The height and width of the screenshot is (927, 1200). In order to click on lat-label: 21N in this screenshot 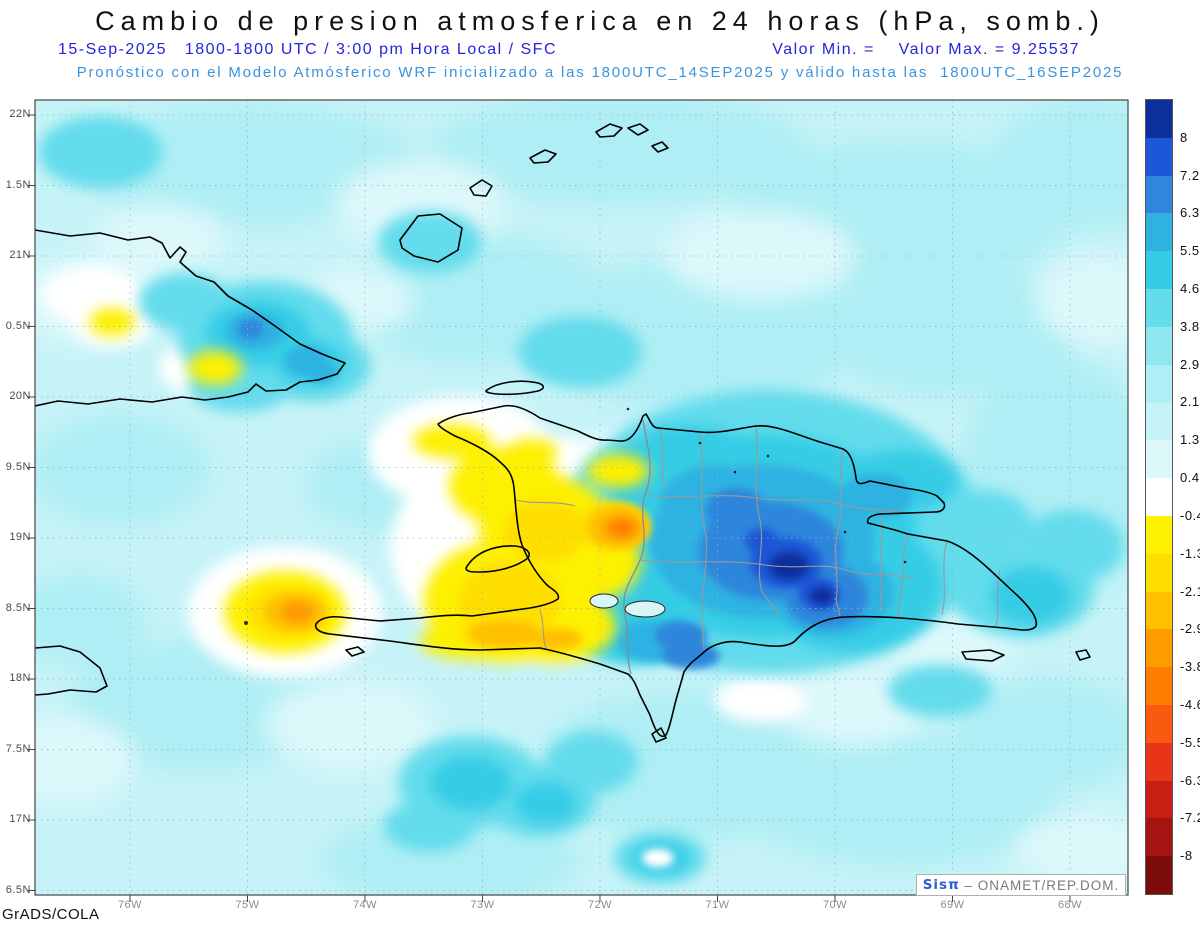, I will do `click(20, 255)`.